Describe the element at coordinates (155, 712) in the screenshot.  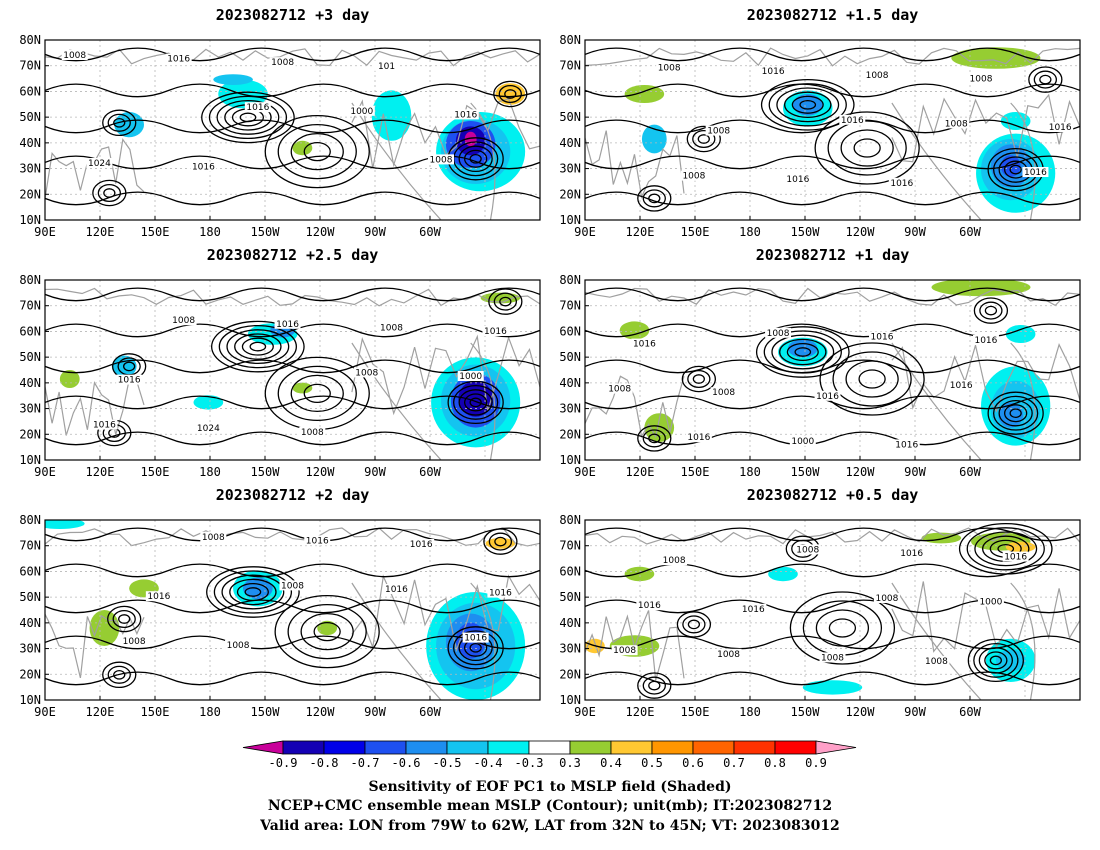
I see `lon-tick-label: 150E` at that location.